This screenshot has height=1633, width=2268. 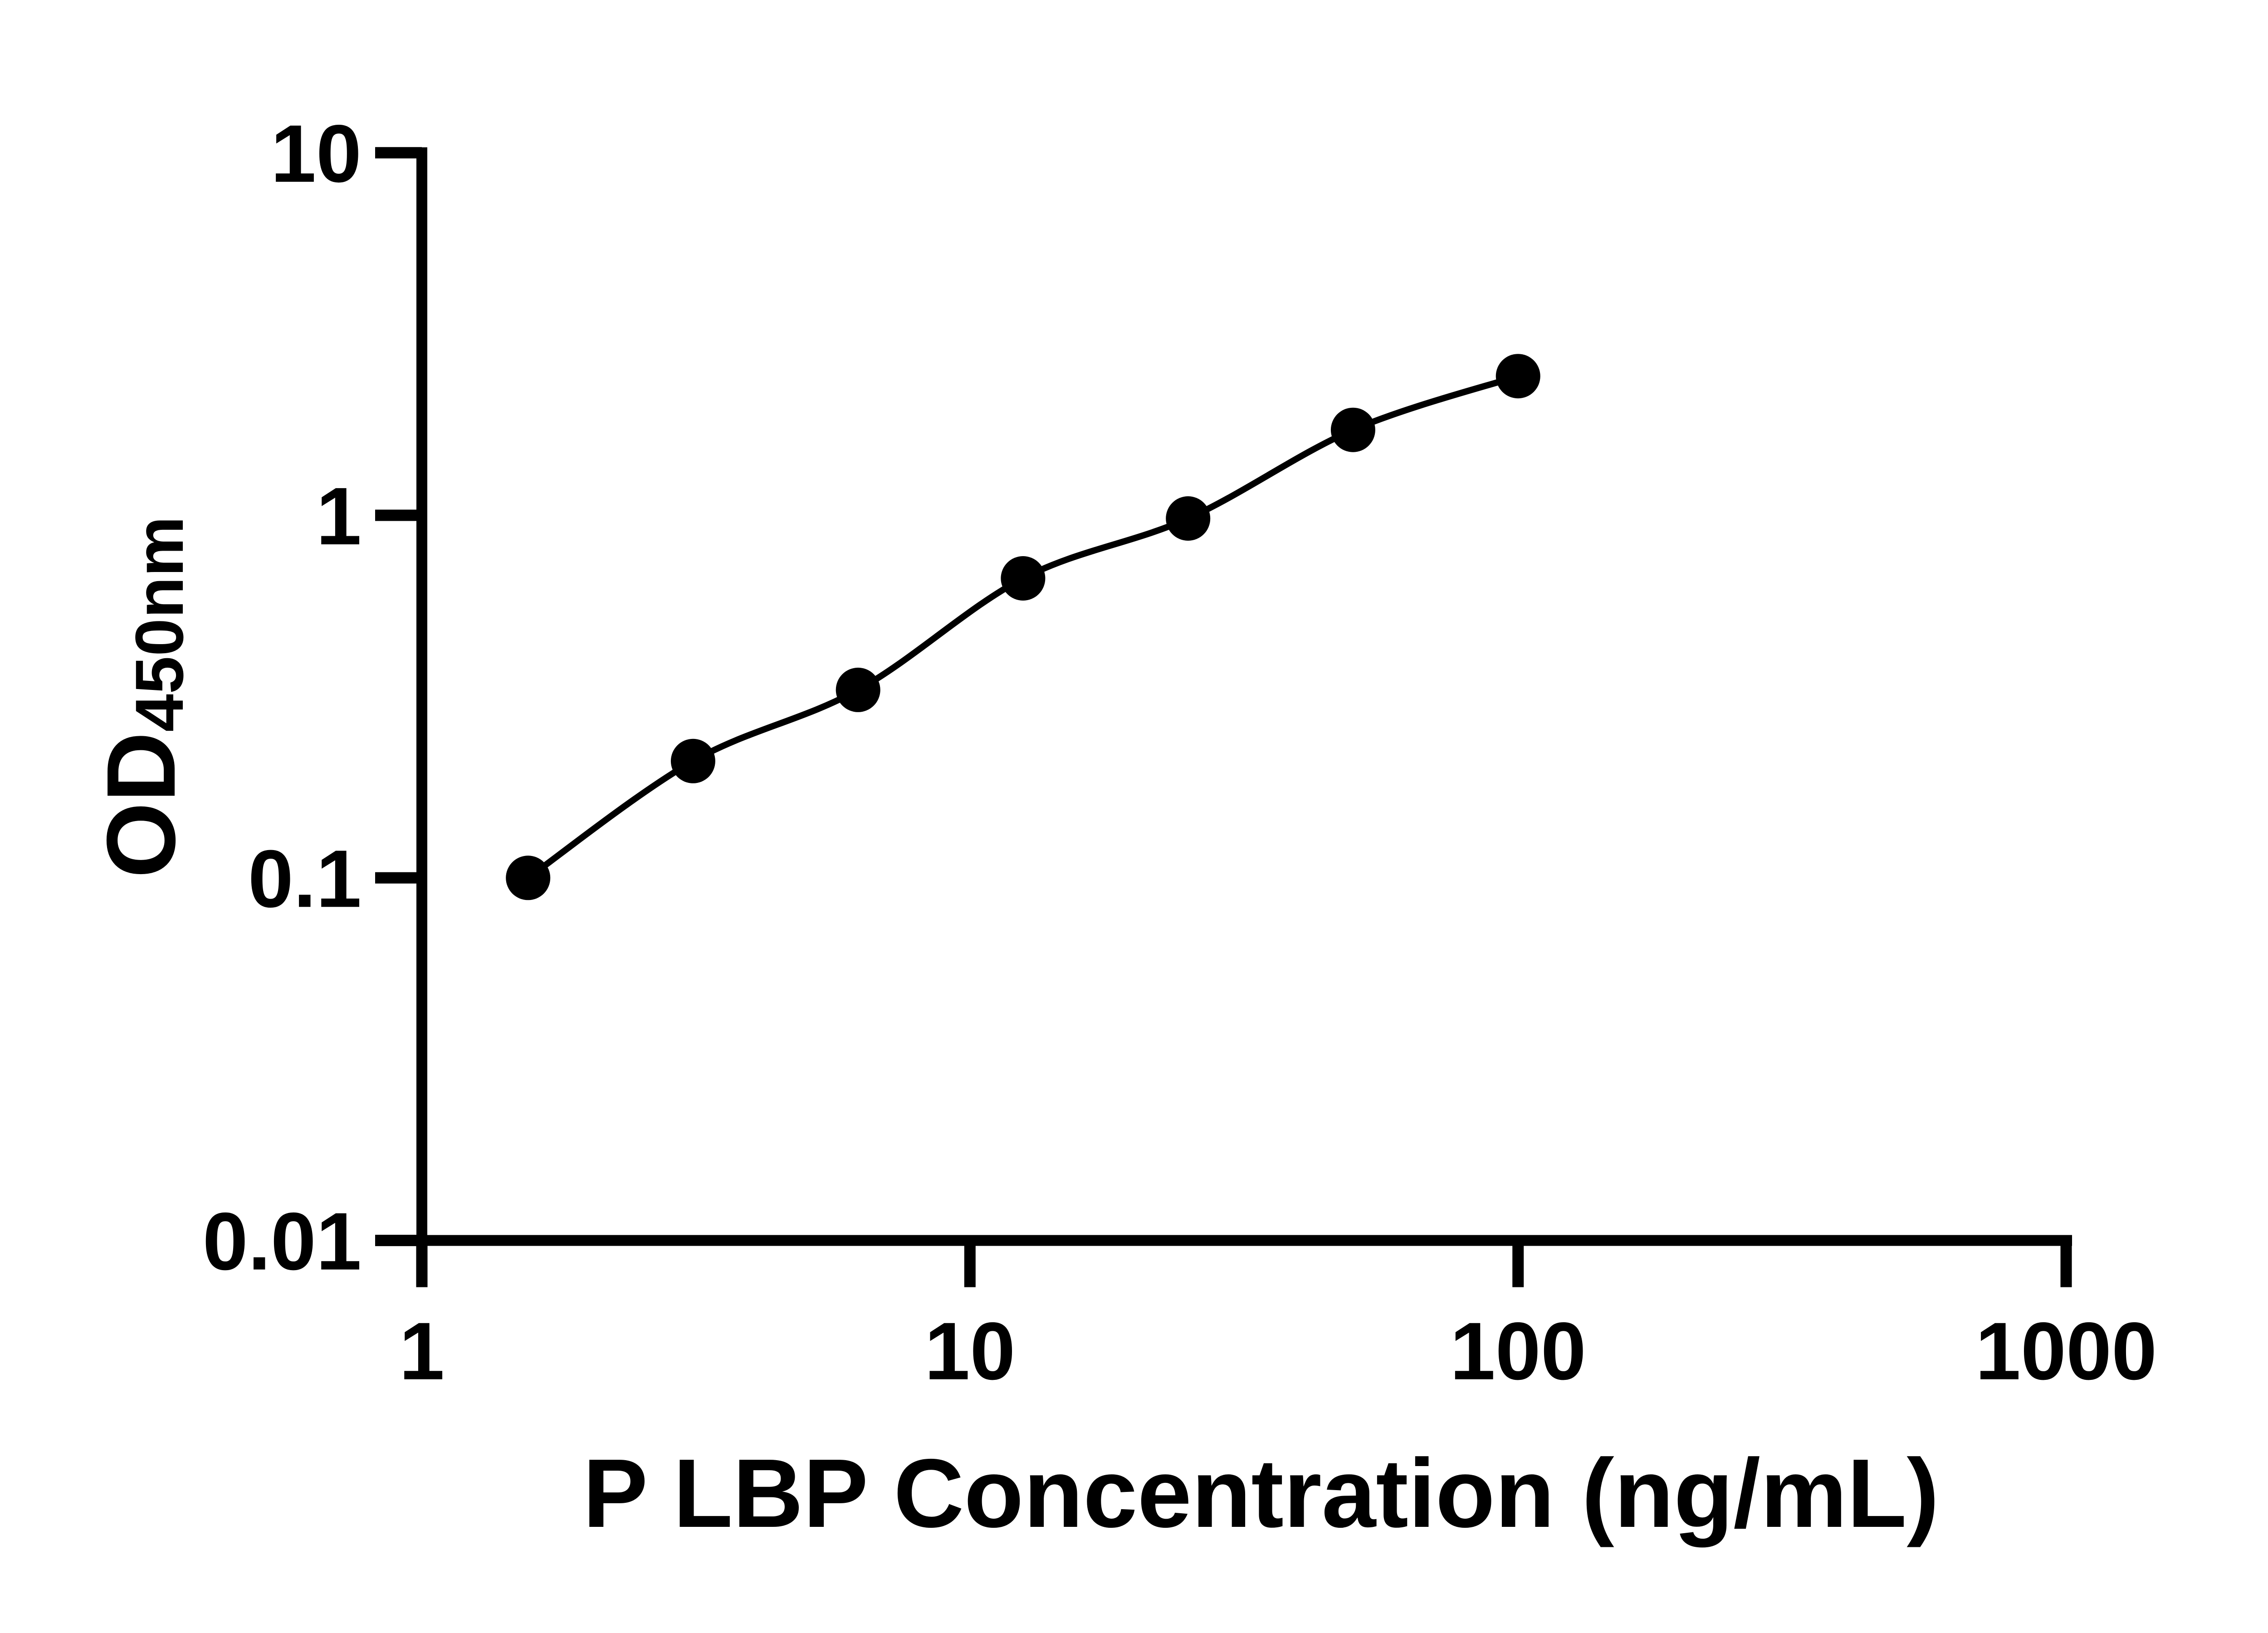 What do you see at coordinates (141, 805) in the screenshot?
I see `y-axis-title-main: OD` at bounding box center [141, 805].